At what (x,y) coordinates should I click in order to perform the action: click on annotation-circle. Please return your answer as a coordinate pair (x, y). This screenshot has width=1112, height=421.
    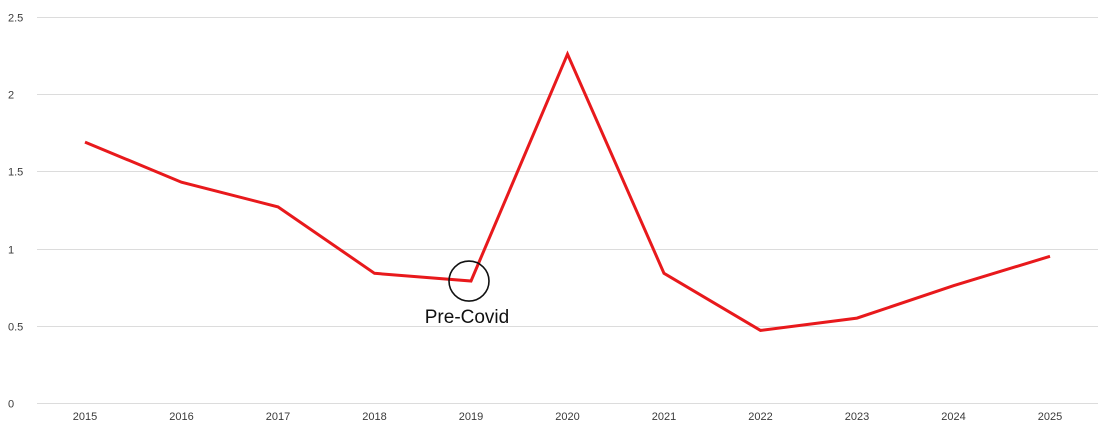
    Looking at the image, I should click on (469, 281).